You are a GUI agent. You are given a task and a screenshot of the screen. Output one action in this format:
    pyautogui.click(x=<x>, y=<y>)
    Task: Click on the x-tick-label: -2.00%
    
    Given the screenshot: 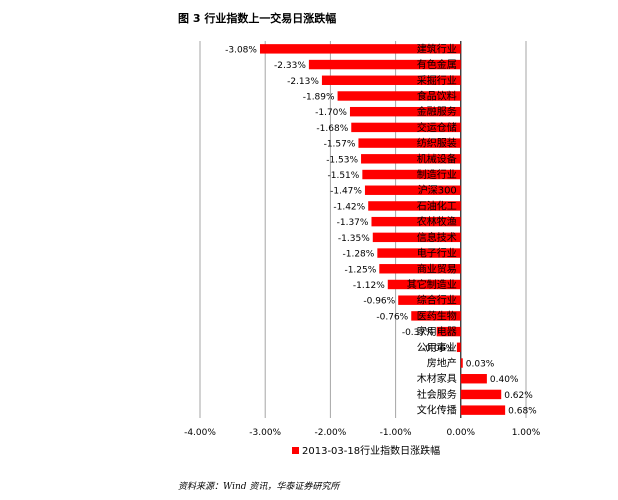 What is the action you would take?
    pyautogui.click(x=330, y=433)
    